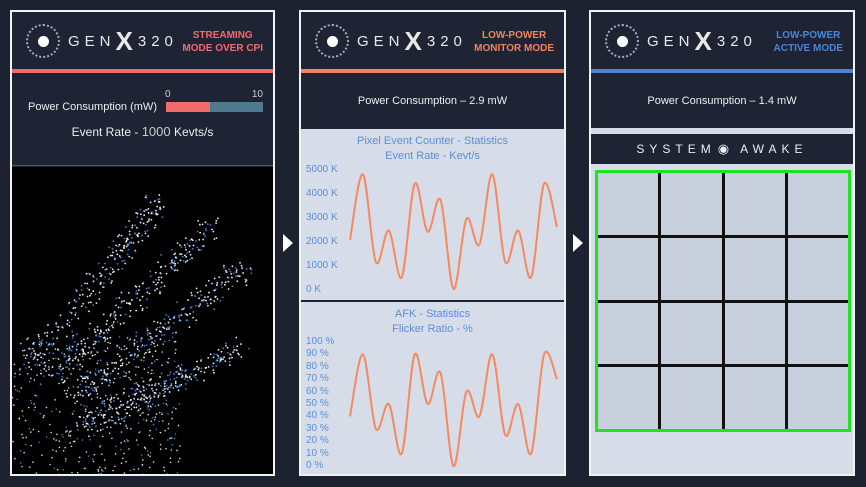  Describe the element at coordinates (432, 101) in the screenshot. I see `power-text: Power Consumption – 2.9 mW` at that location.